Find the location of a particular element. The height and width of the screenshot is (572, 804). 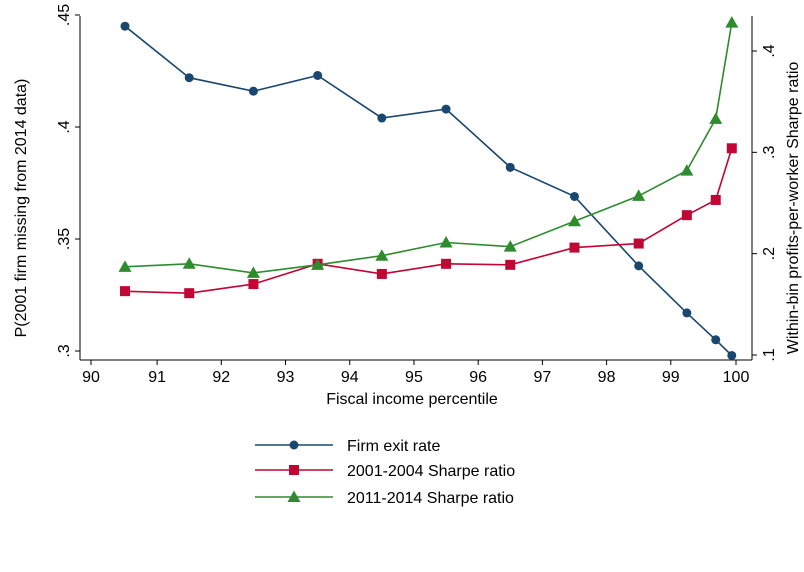

x-tick-label: 92 is located at coordinates (221, 377).